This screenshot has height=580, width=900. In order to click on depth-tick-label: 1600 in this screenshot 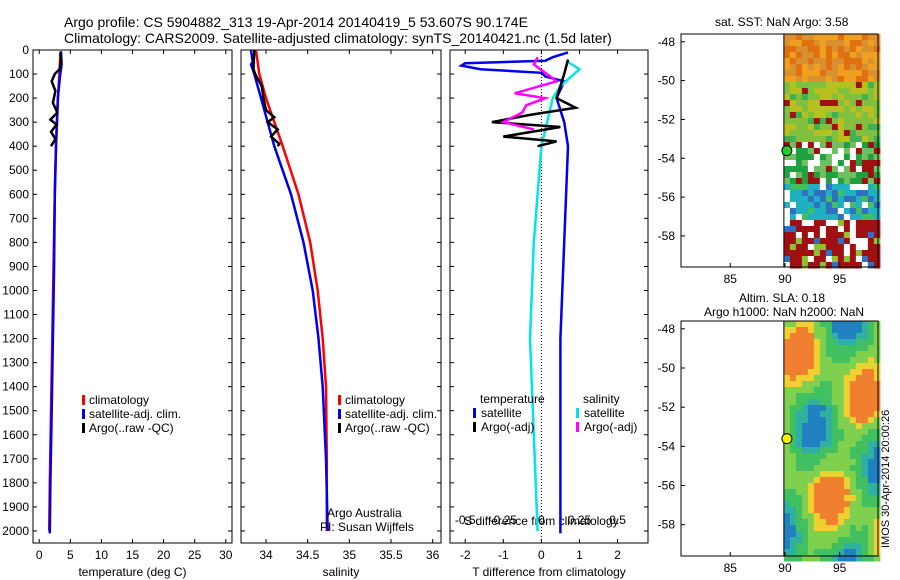, I will do `click(15, 435)`.